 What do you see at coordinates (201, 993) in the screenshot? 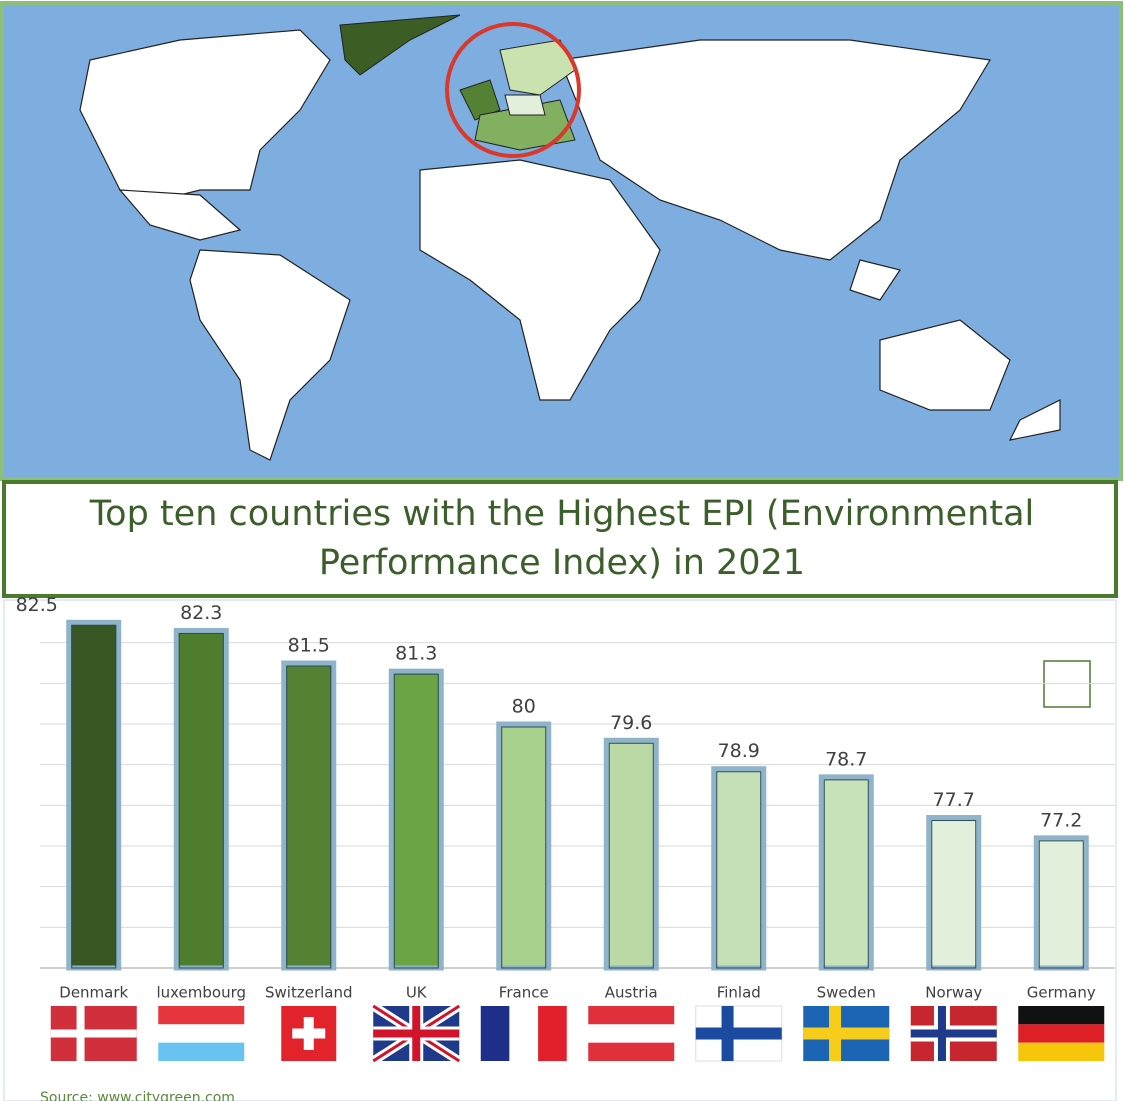
I see `x-tick-label: luxembourg` at bounding box center [201, 993].